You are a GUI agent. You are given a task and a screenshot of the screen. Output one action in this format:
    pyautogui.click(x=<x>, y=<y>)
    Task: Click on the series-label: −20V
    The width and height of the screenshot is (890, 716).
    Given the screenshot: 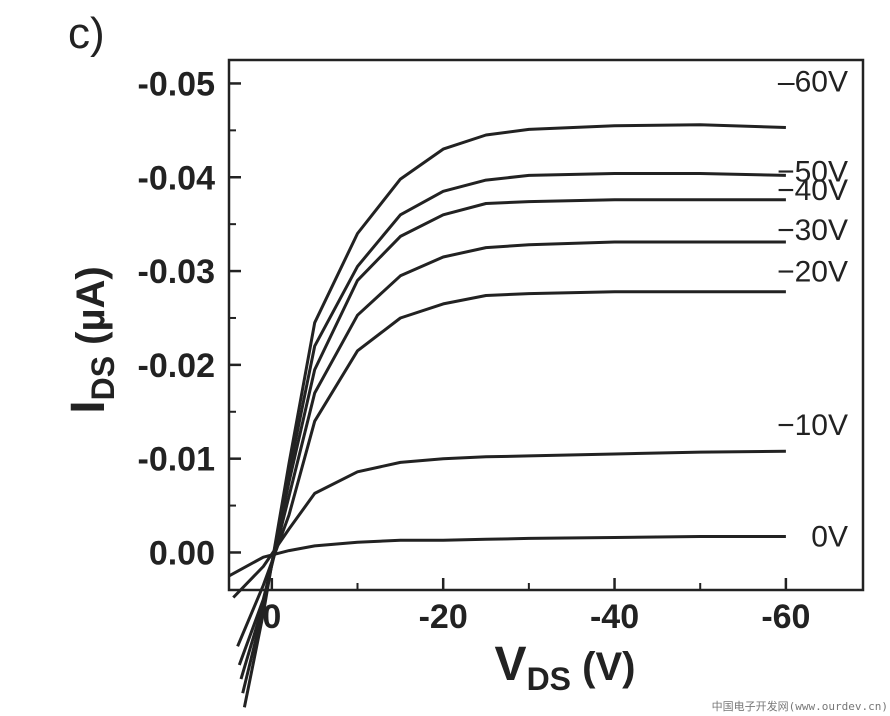 What is the action you would take?
    pyautogui.click(x=812, y=272)
    